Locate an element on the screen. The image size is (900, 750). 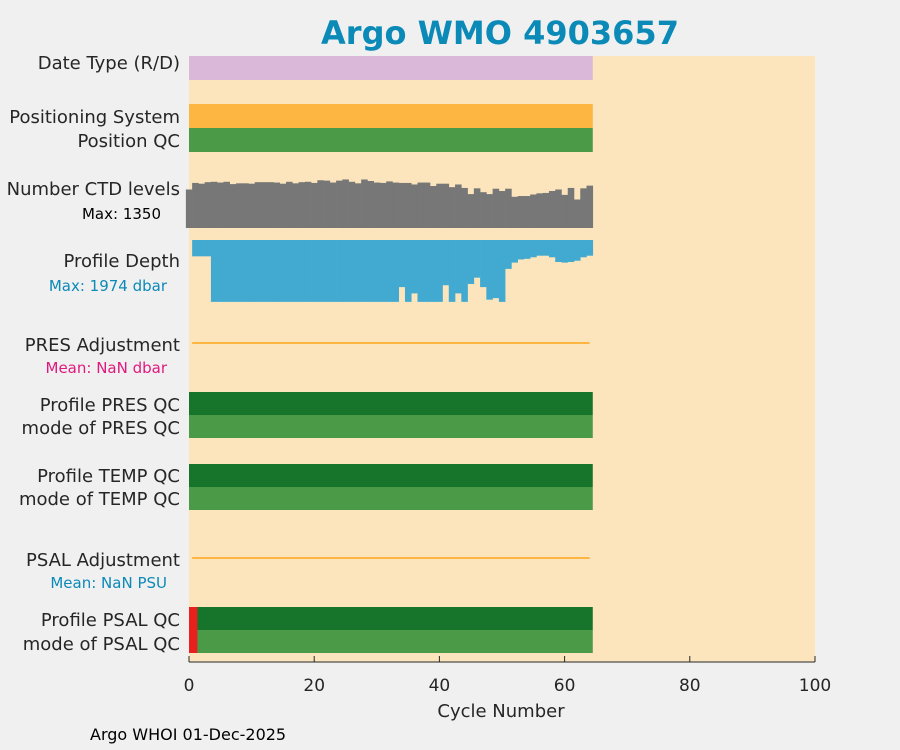
positioning-bar is located at coordinates (391, 116).